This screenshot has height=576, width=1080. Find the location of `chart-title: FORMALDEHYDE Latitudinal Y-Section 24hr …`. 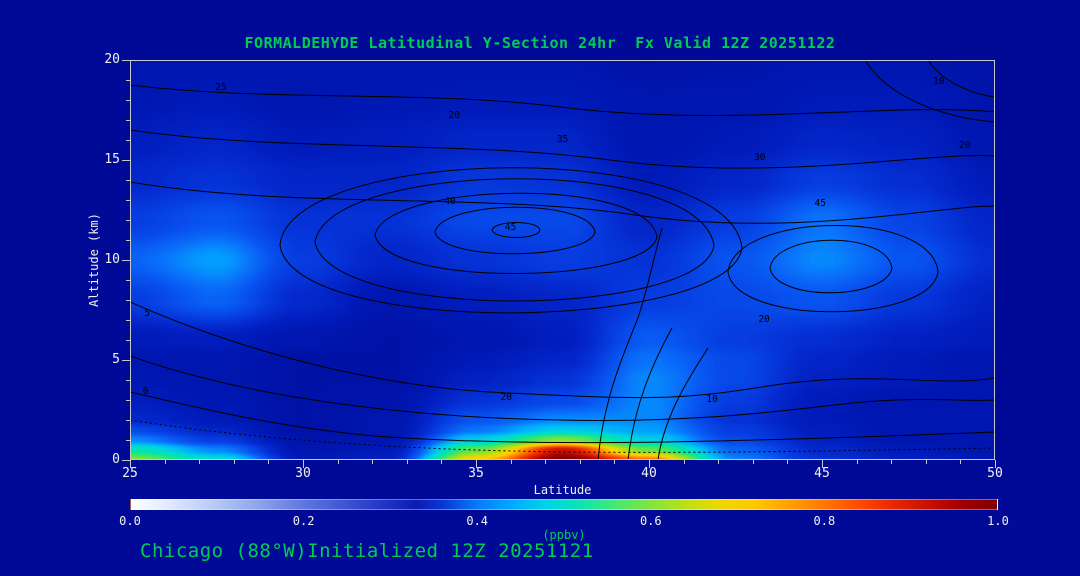

chart-title: FORMALDEHYDE Latitudinal Y-Section 24hr … is located at coordinates (540, 43).